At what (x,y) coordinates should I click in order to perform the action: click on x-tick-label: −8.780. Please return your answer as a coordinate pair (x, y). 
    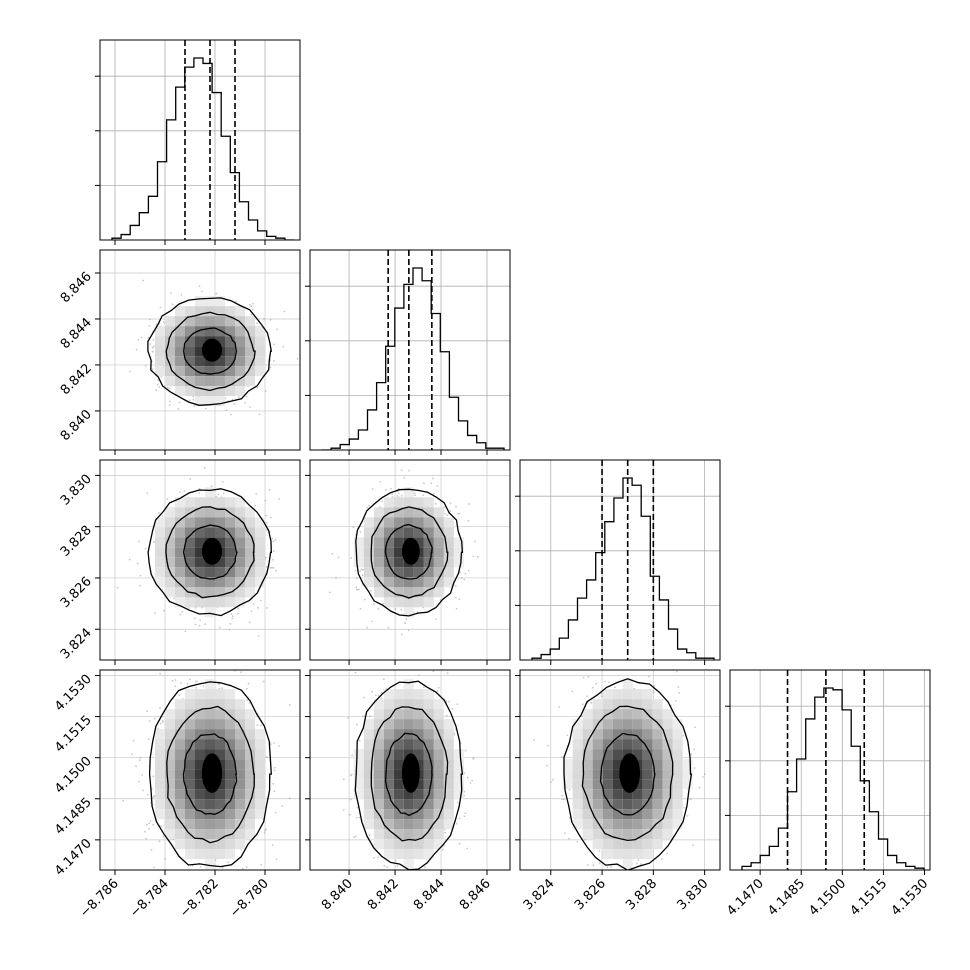
    Looking at the image, I should click on (249, 898).